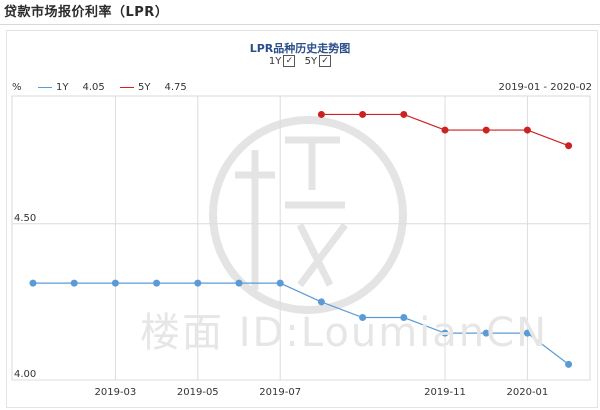 The height and width of the screenshot is (410, 600). I want to click on legend-name-5y: 5Y, so click(144, 87).